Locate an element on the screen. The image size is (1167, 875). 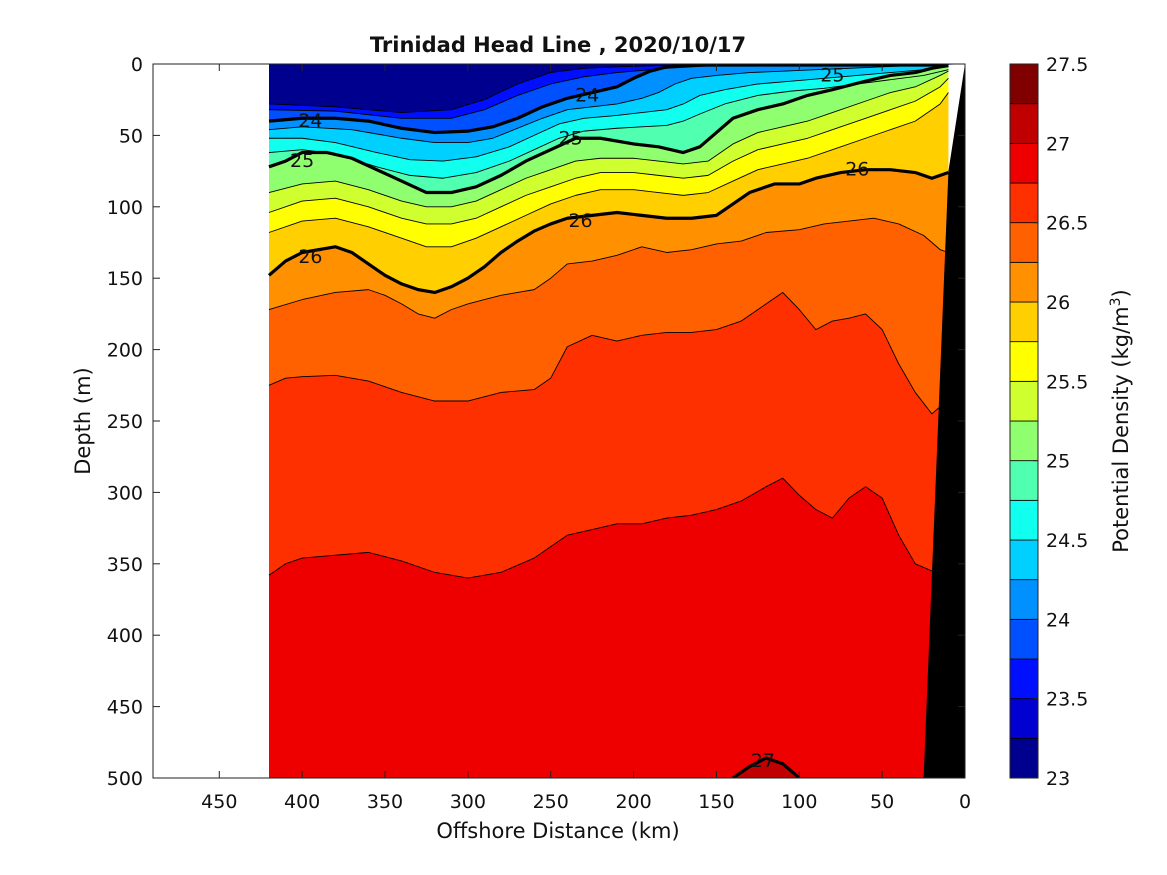
colorbar-label-text: Potential Density (kg/m is located at coordinates (1121, 429).